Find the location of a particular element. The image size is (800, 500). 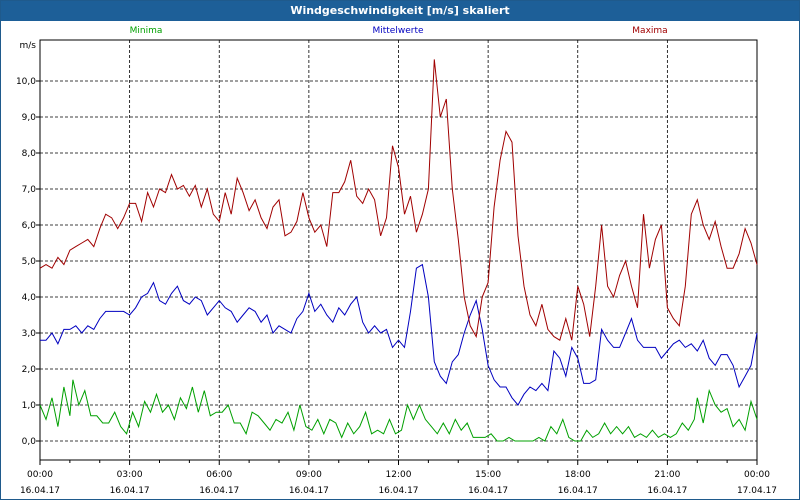

y-axis-label: m/s is located at coordinates (28, 46).